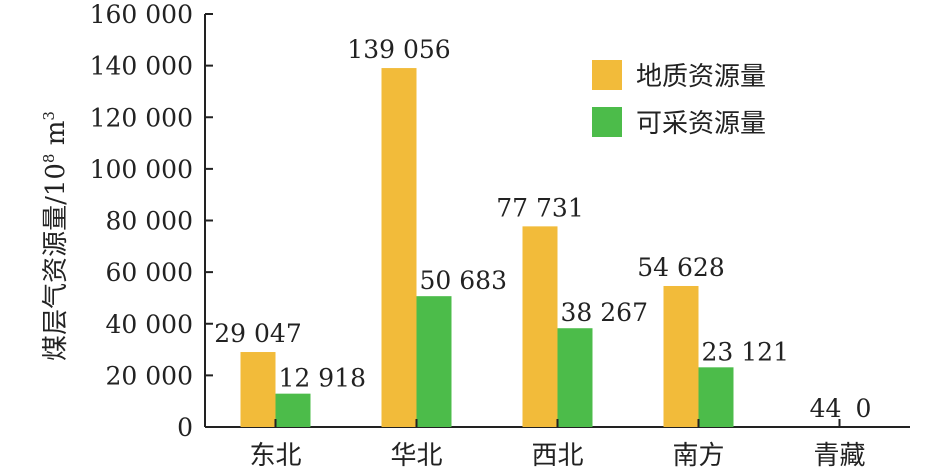 The height and width of the screenshot is (472, 945). What do you see at coordinates (141, 169) in the screenshot?
I see `y-tick-label: 100 000` at bounding box center [141, 169].